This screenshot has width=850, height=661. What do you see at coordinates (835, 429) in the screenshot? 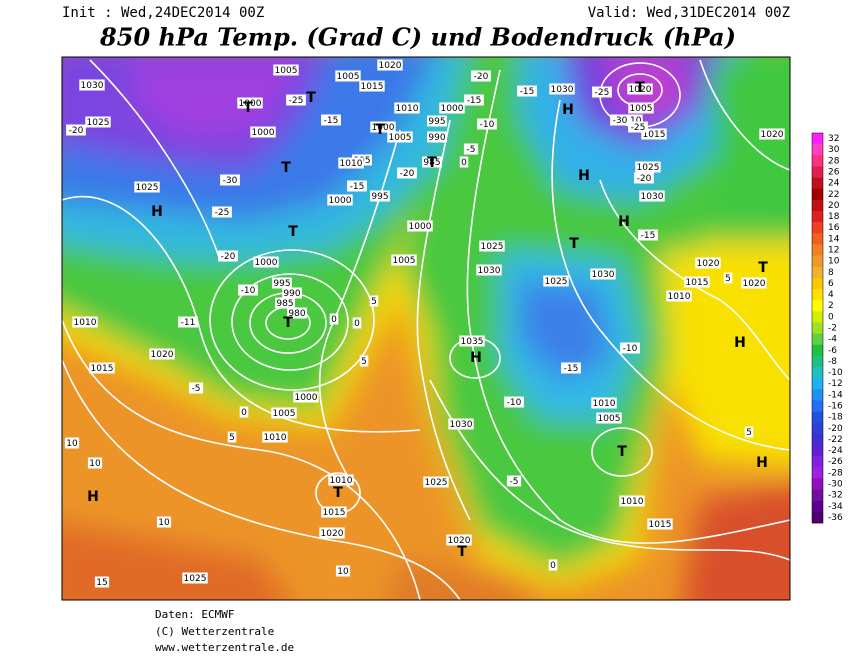
I see `scale-label: -20` at bounding box center [835, 429].